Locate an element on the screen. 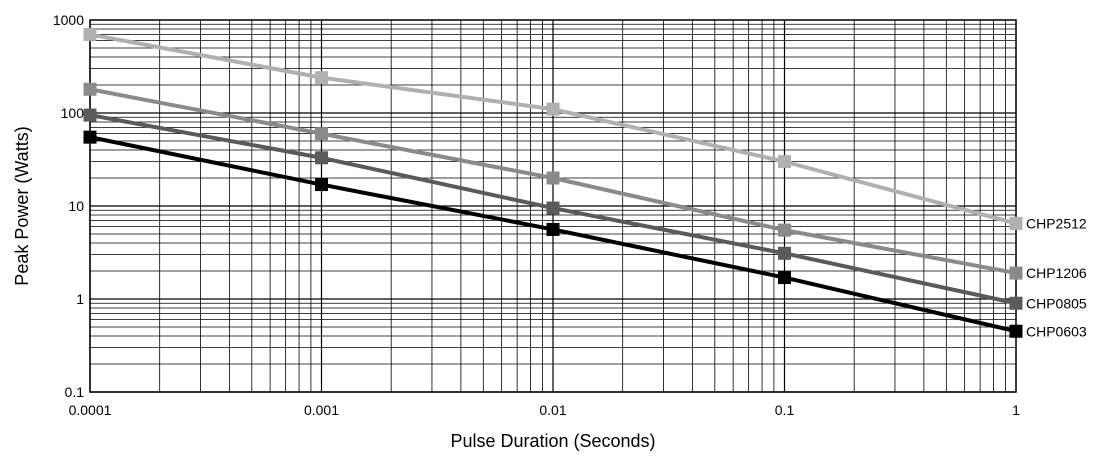  y-axis-title: Peak Power (Watts) is located at coordinates (22, 205).